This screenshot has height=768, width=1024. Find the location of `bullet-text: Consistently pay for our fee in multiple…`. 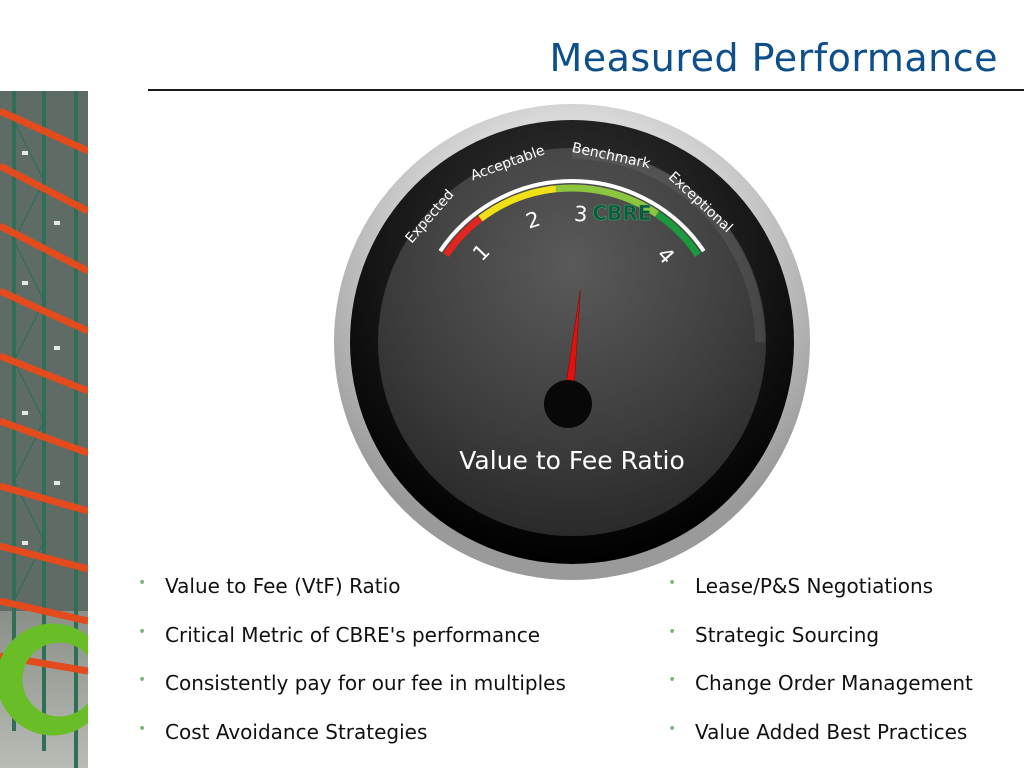

bullet-text: Consistently pay for our fee in multiple… is located at coordinates (365, 683).